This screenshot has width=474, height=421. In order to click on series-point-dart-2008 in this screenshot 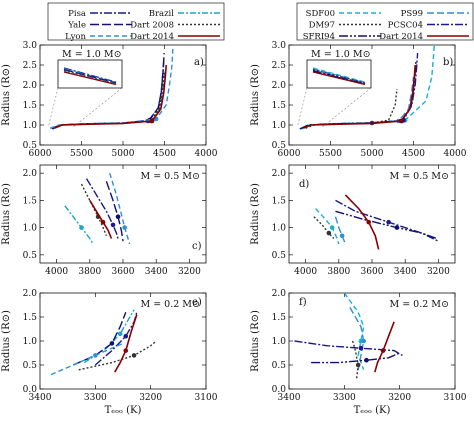, I will do `click(134, 355)`.